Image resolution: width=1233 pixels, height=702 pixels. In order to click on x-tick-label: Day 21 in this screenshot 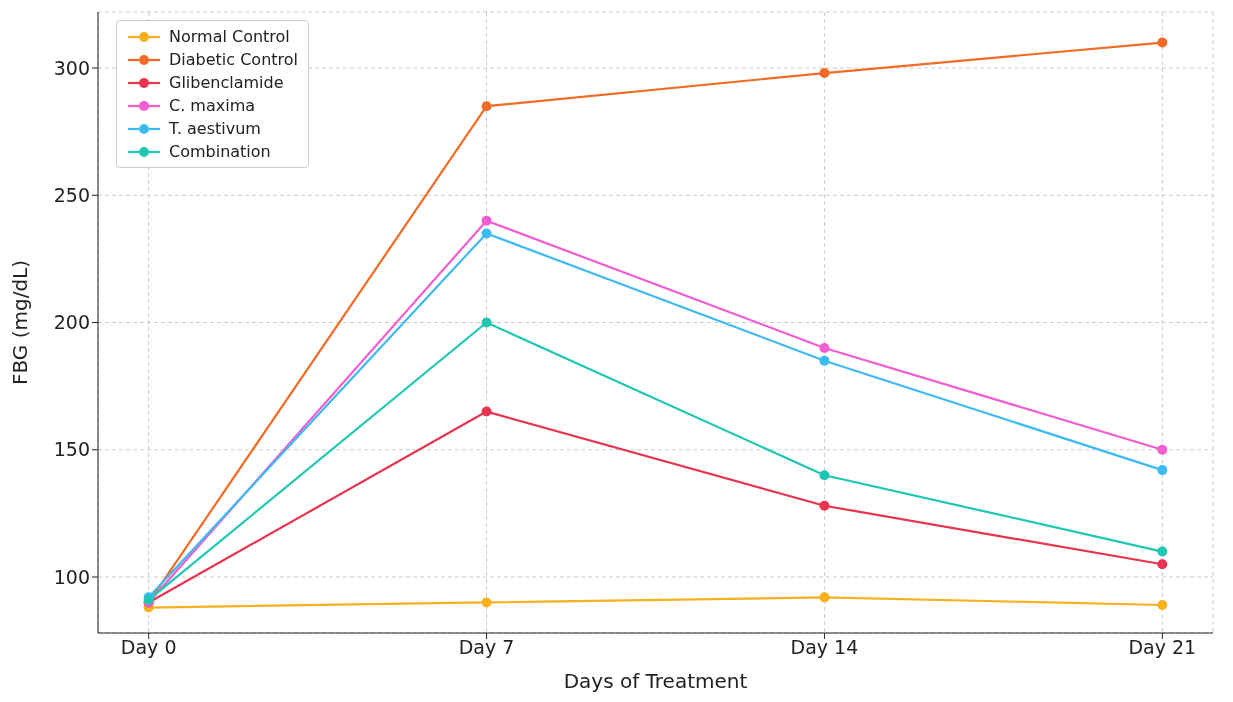, I will do `click(1162, 647)`.